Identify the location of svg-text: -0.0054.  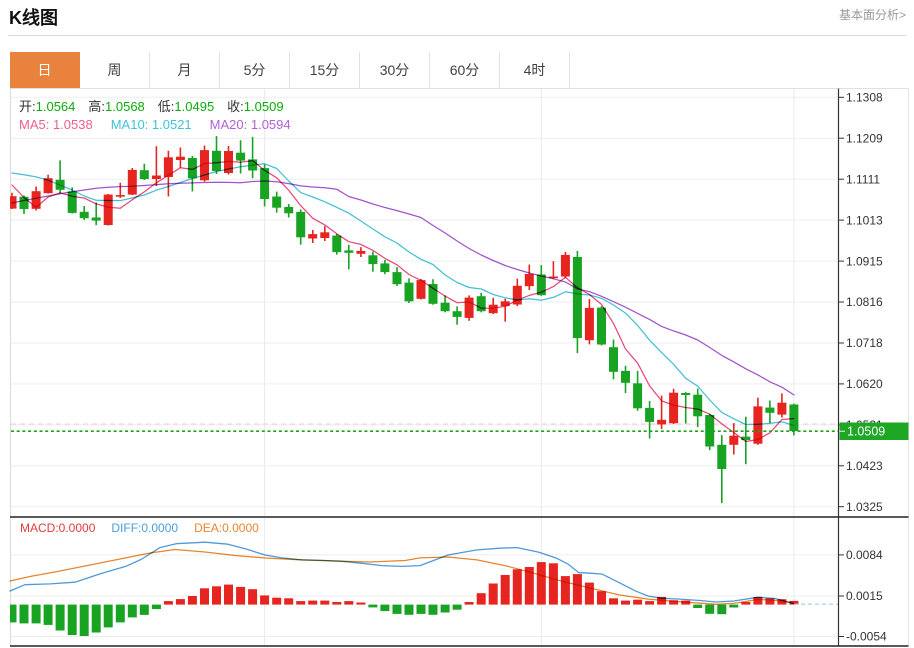
(866, 637).